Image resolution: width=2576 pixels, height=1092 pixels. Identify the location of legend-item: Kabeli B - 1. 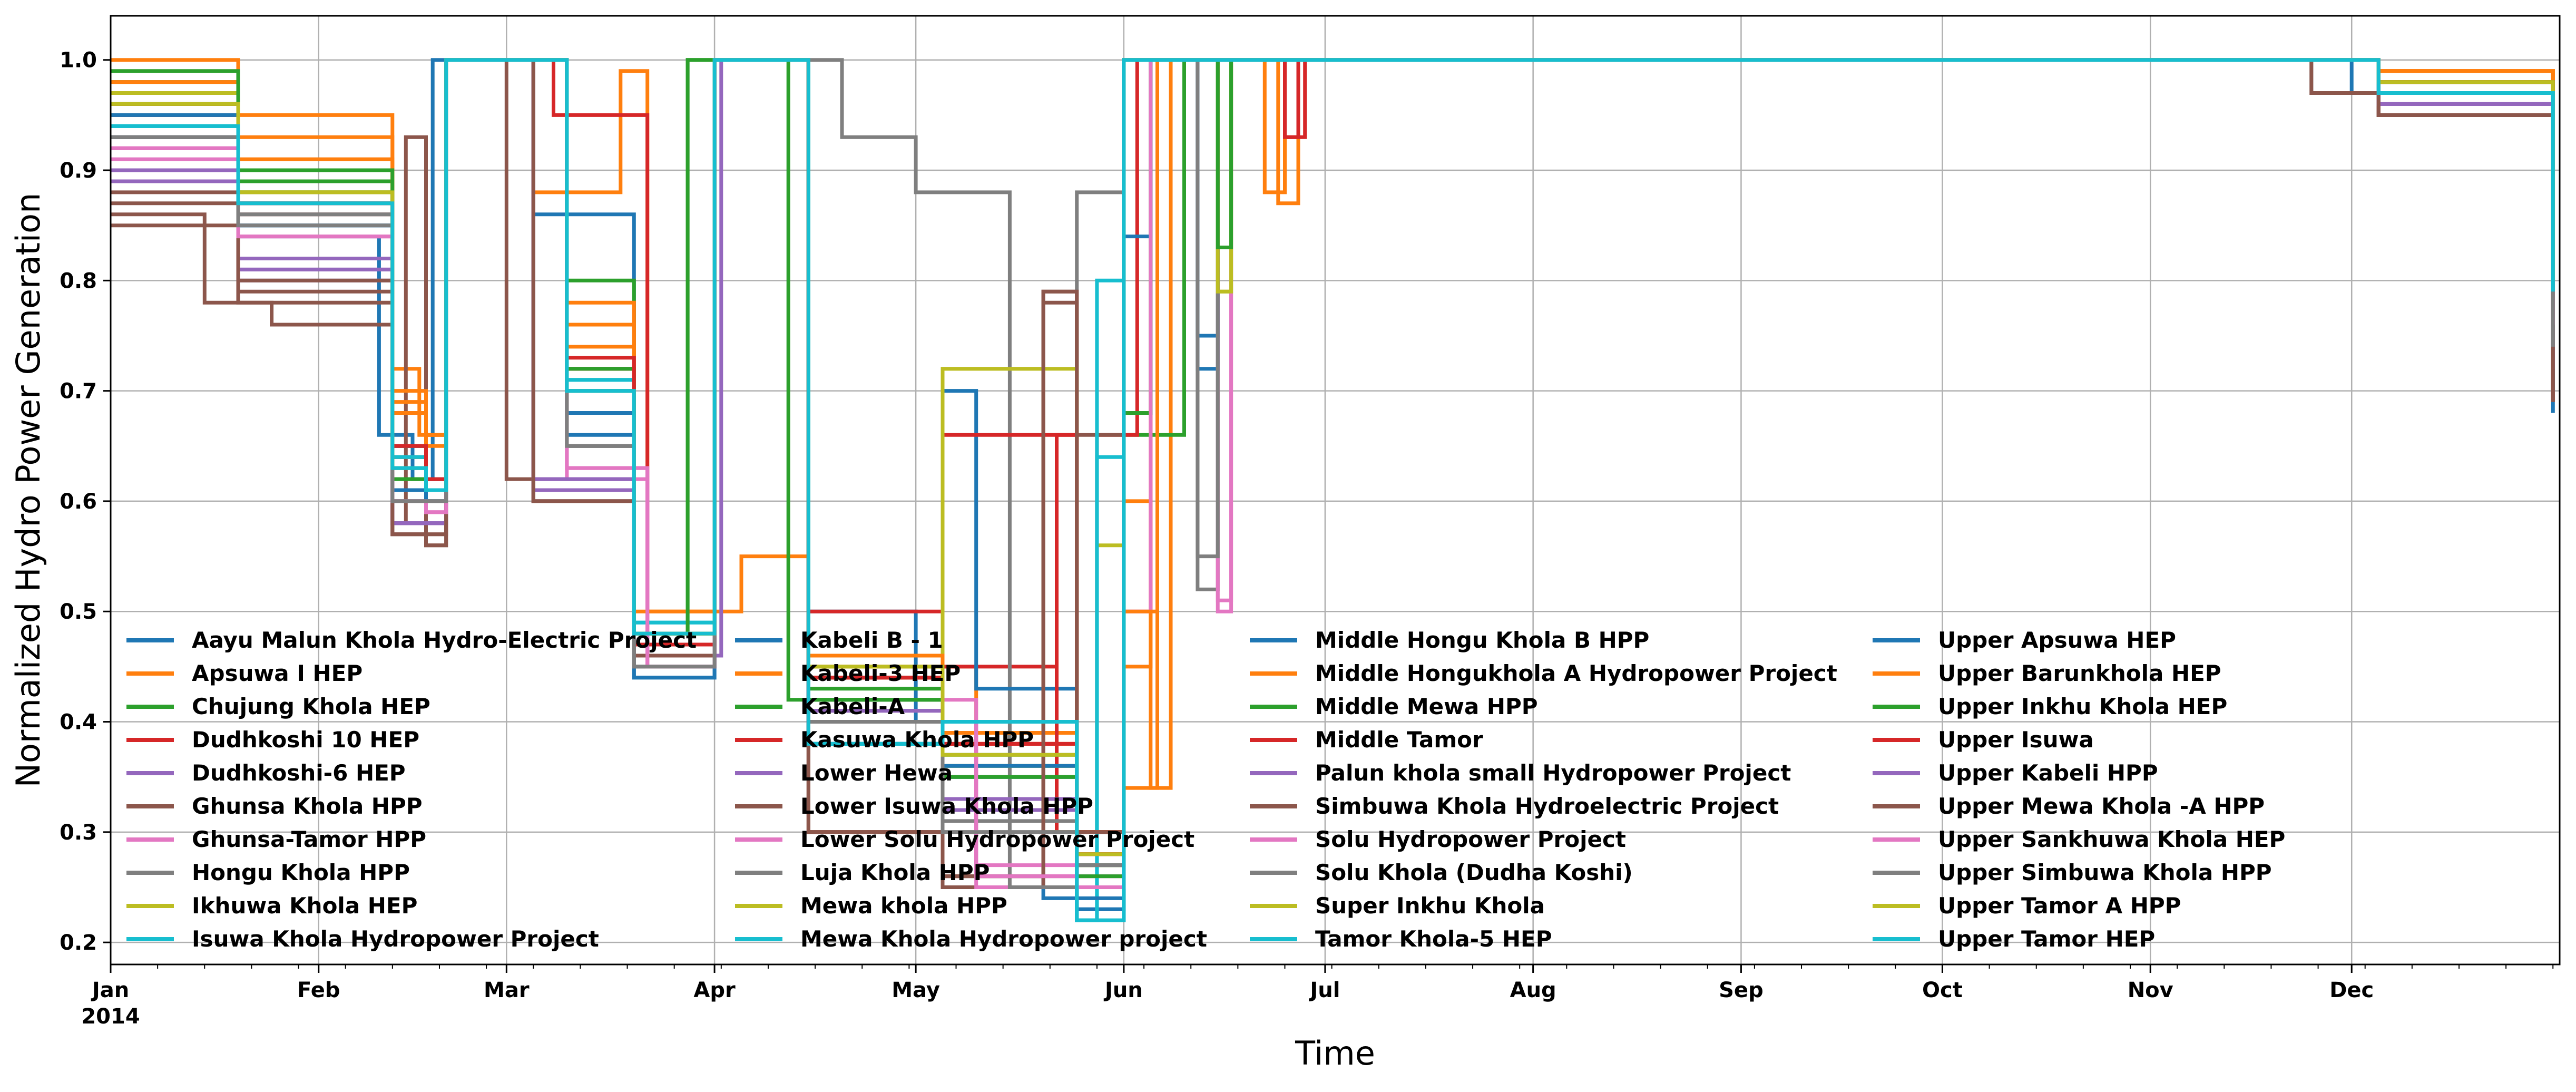
(839, 640).